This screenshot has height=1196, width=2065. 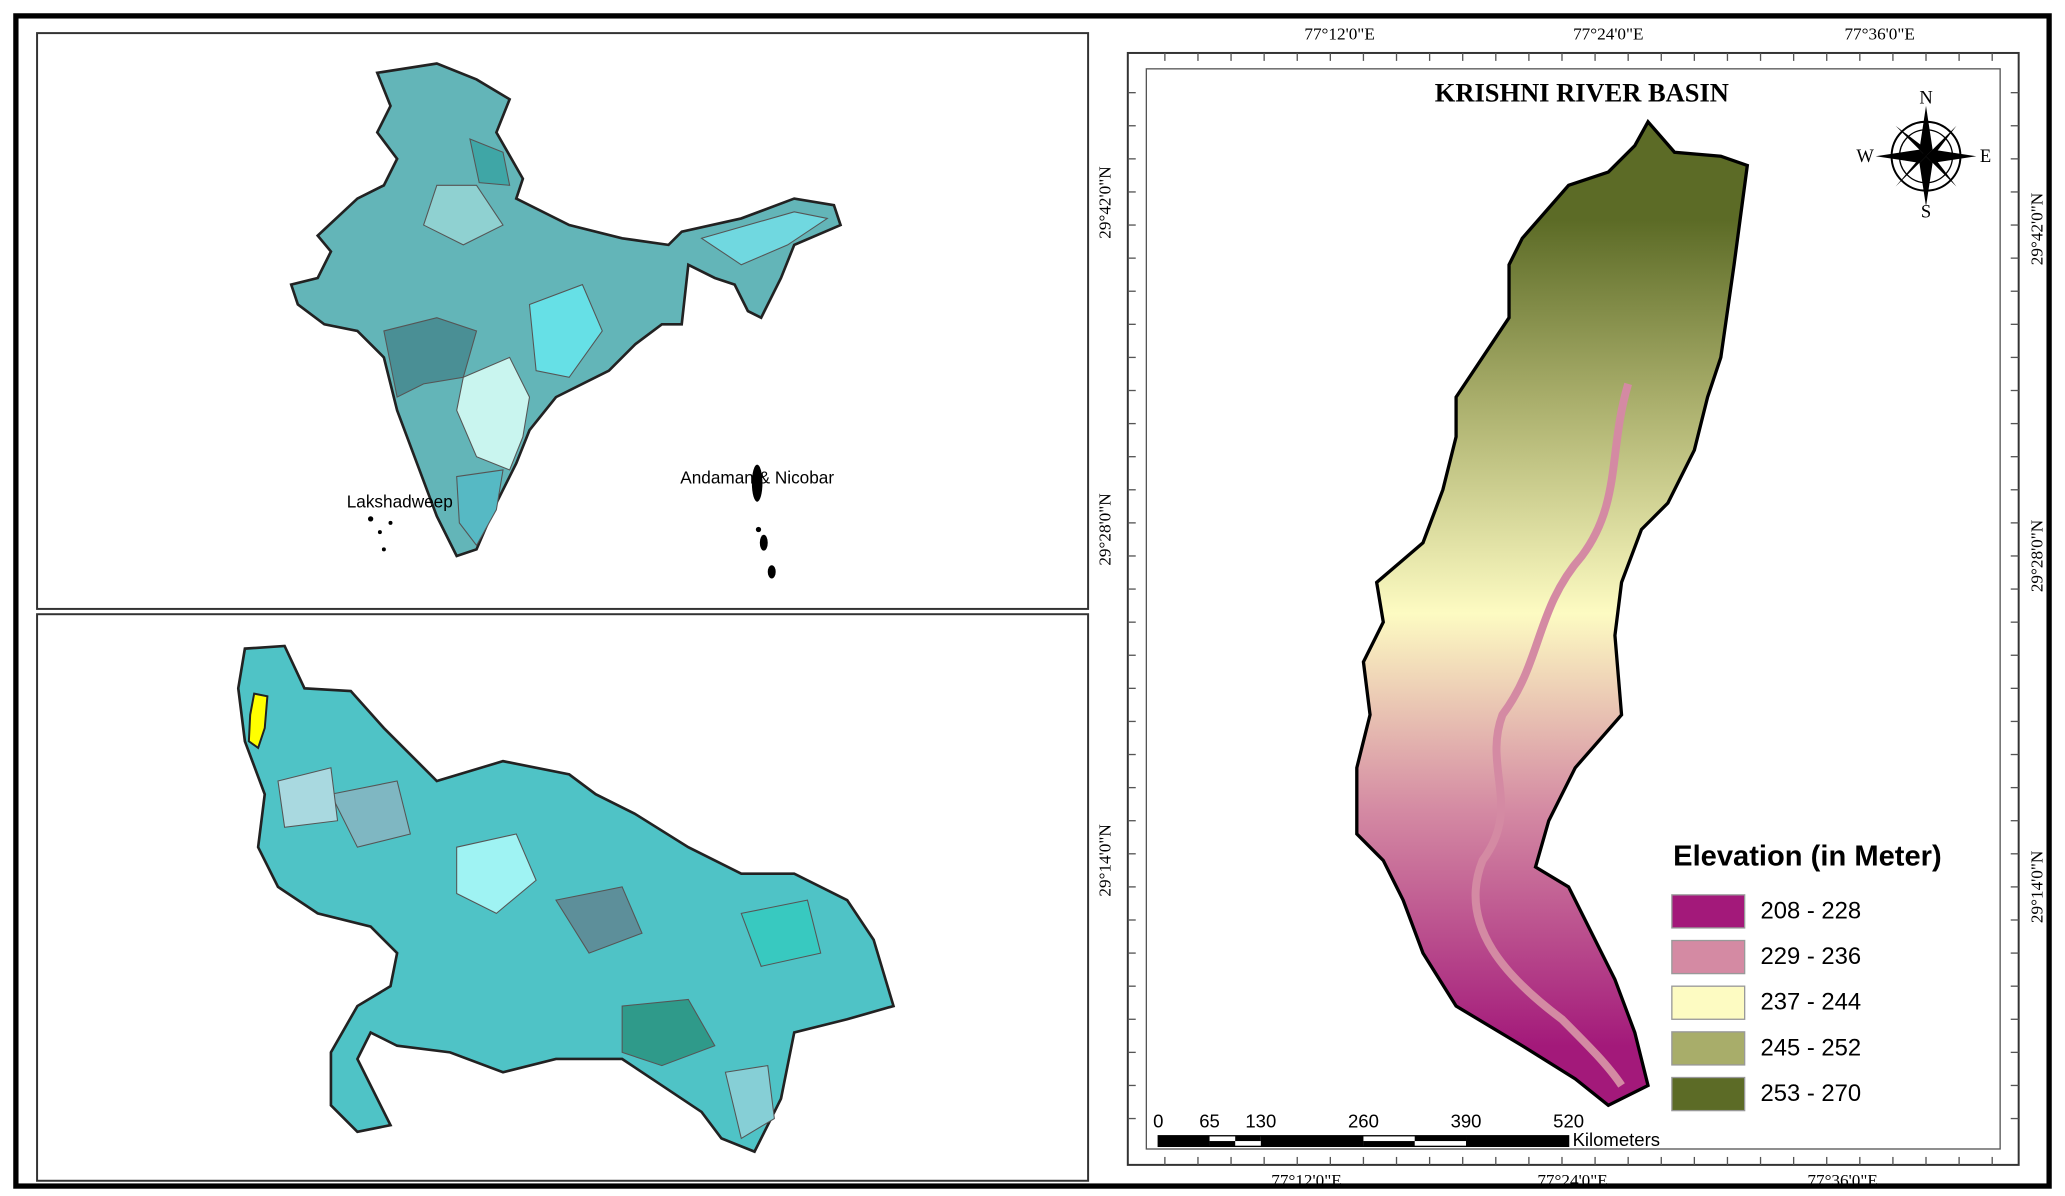 What do you see at coordinates (400, 502) in the screenshot?
I see `place-label: Lakshadweep` at bounding box center [400, 502].